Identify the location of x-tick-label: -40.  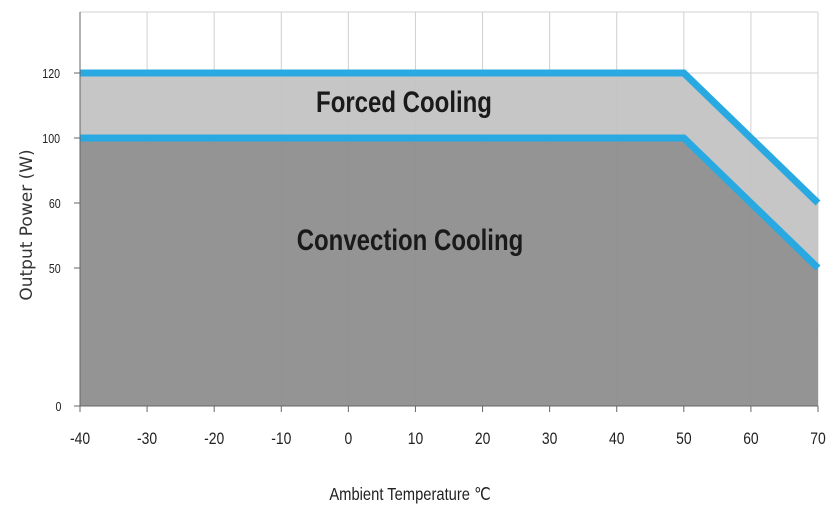
(80, 439).